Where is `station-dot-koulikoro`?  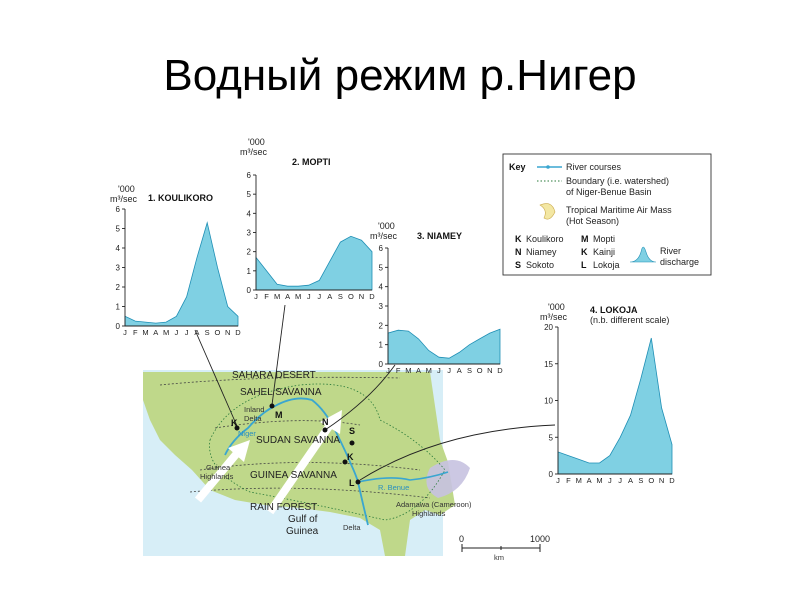 station-dot-koulikoro is located at coordinates (237, 428).